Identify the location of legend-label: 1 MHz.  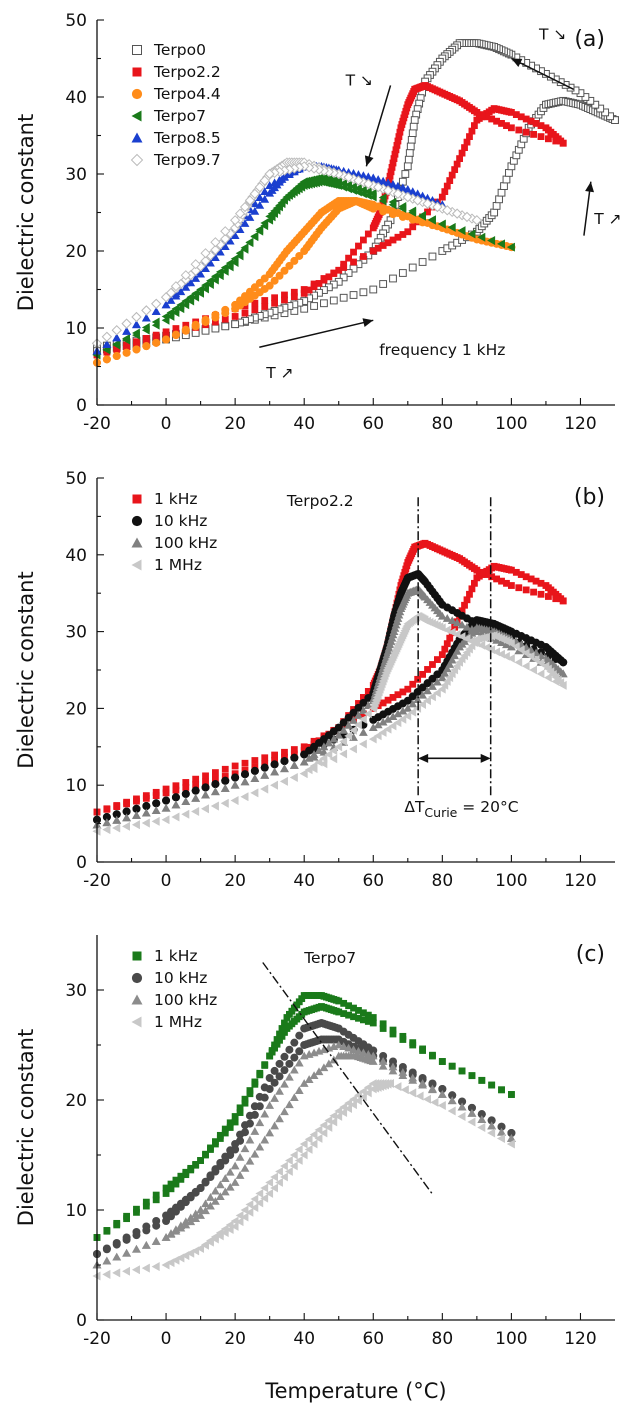
(178, 1022).